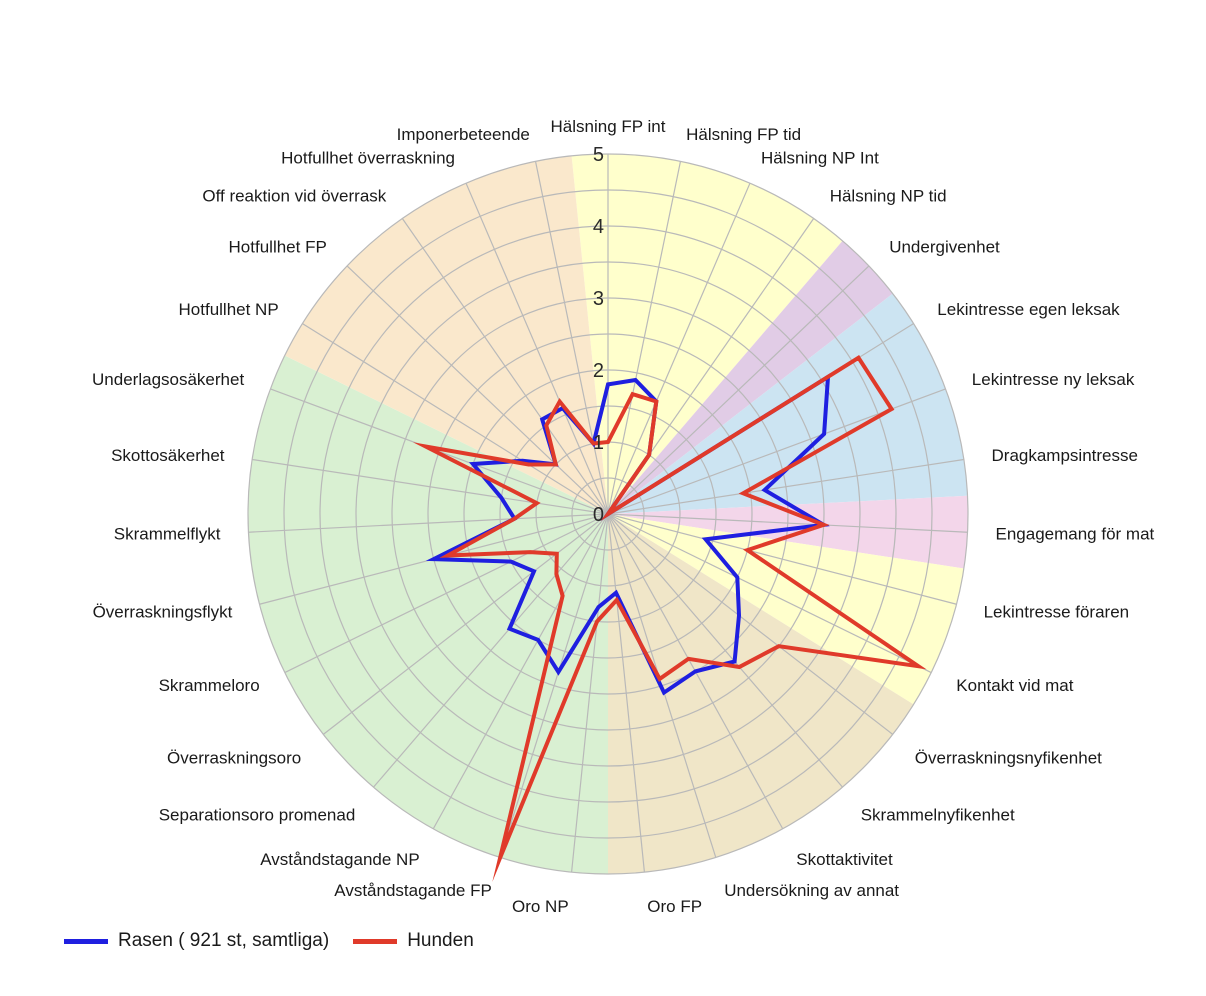 The height and width of the screenshot is (996, 1206). I want to click on tick-label-5: 5, so click(598, 155).